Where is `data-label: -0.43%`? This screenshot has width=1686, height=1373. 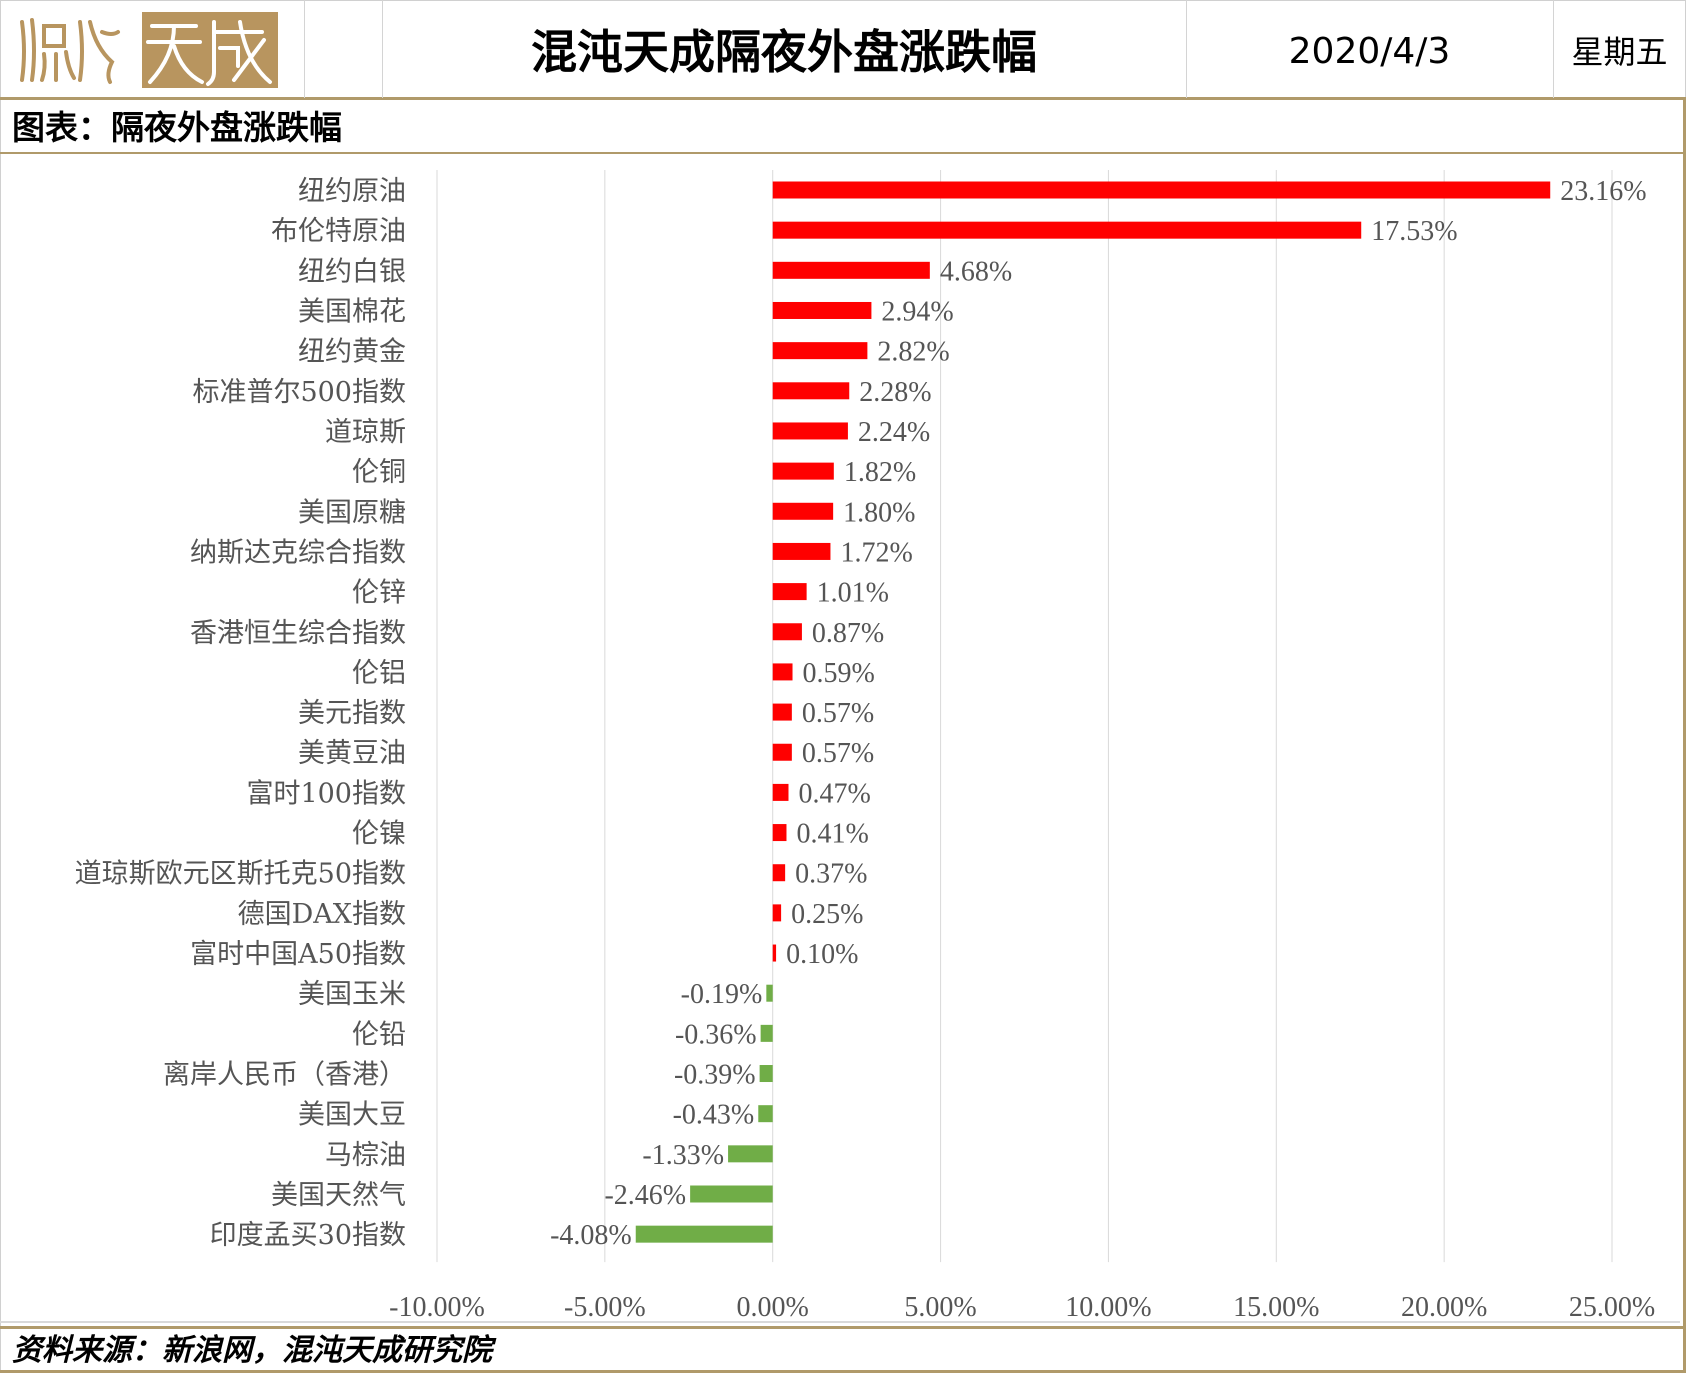
data-label: -0.43% is located at coordinates (714, 1115).